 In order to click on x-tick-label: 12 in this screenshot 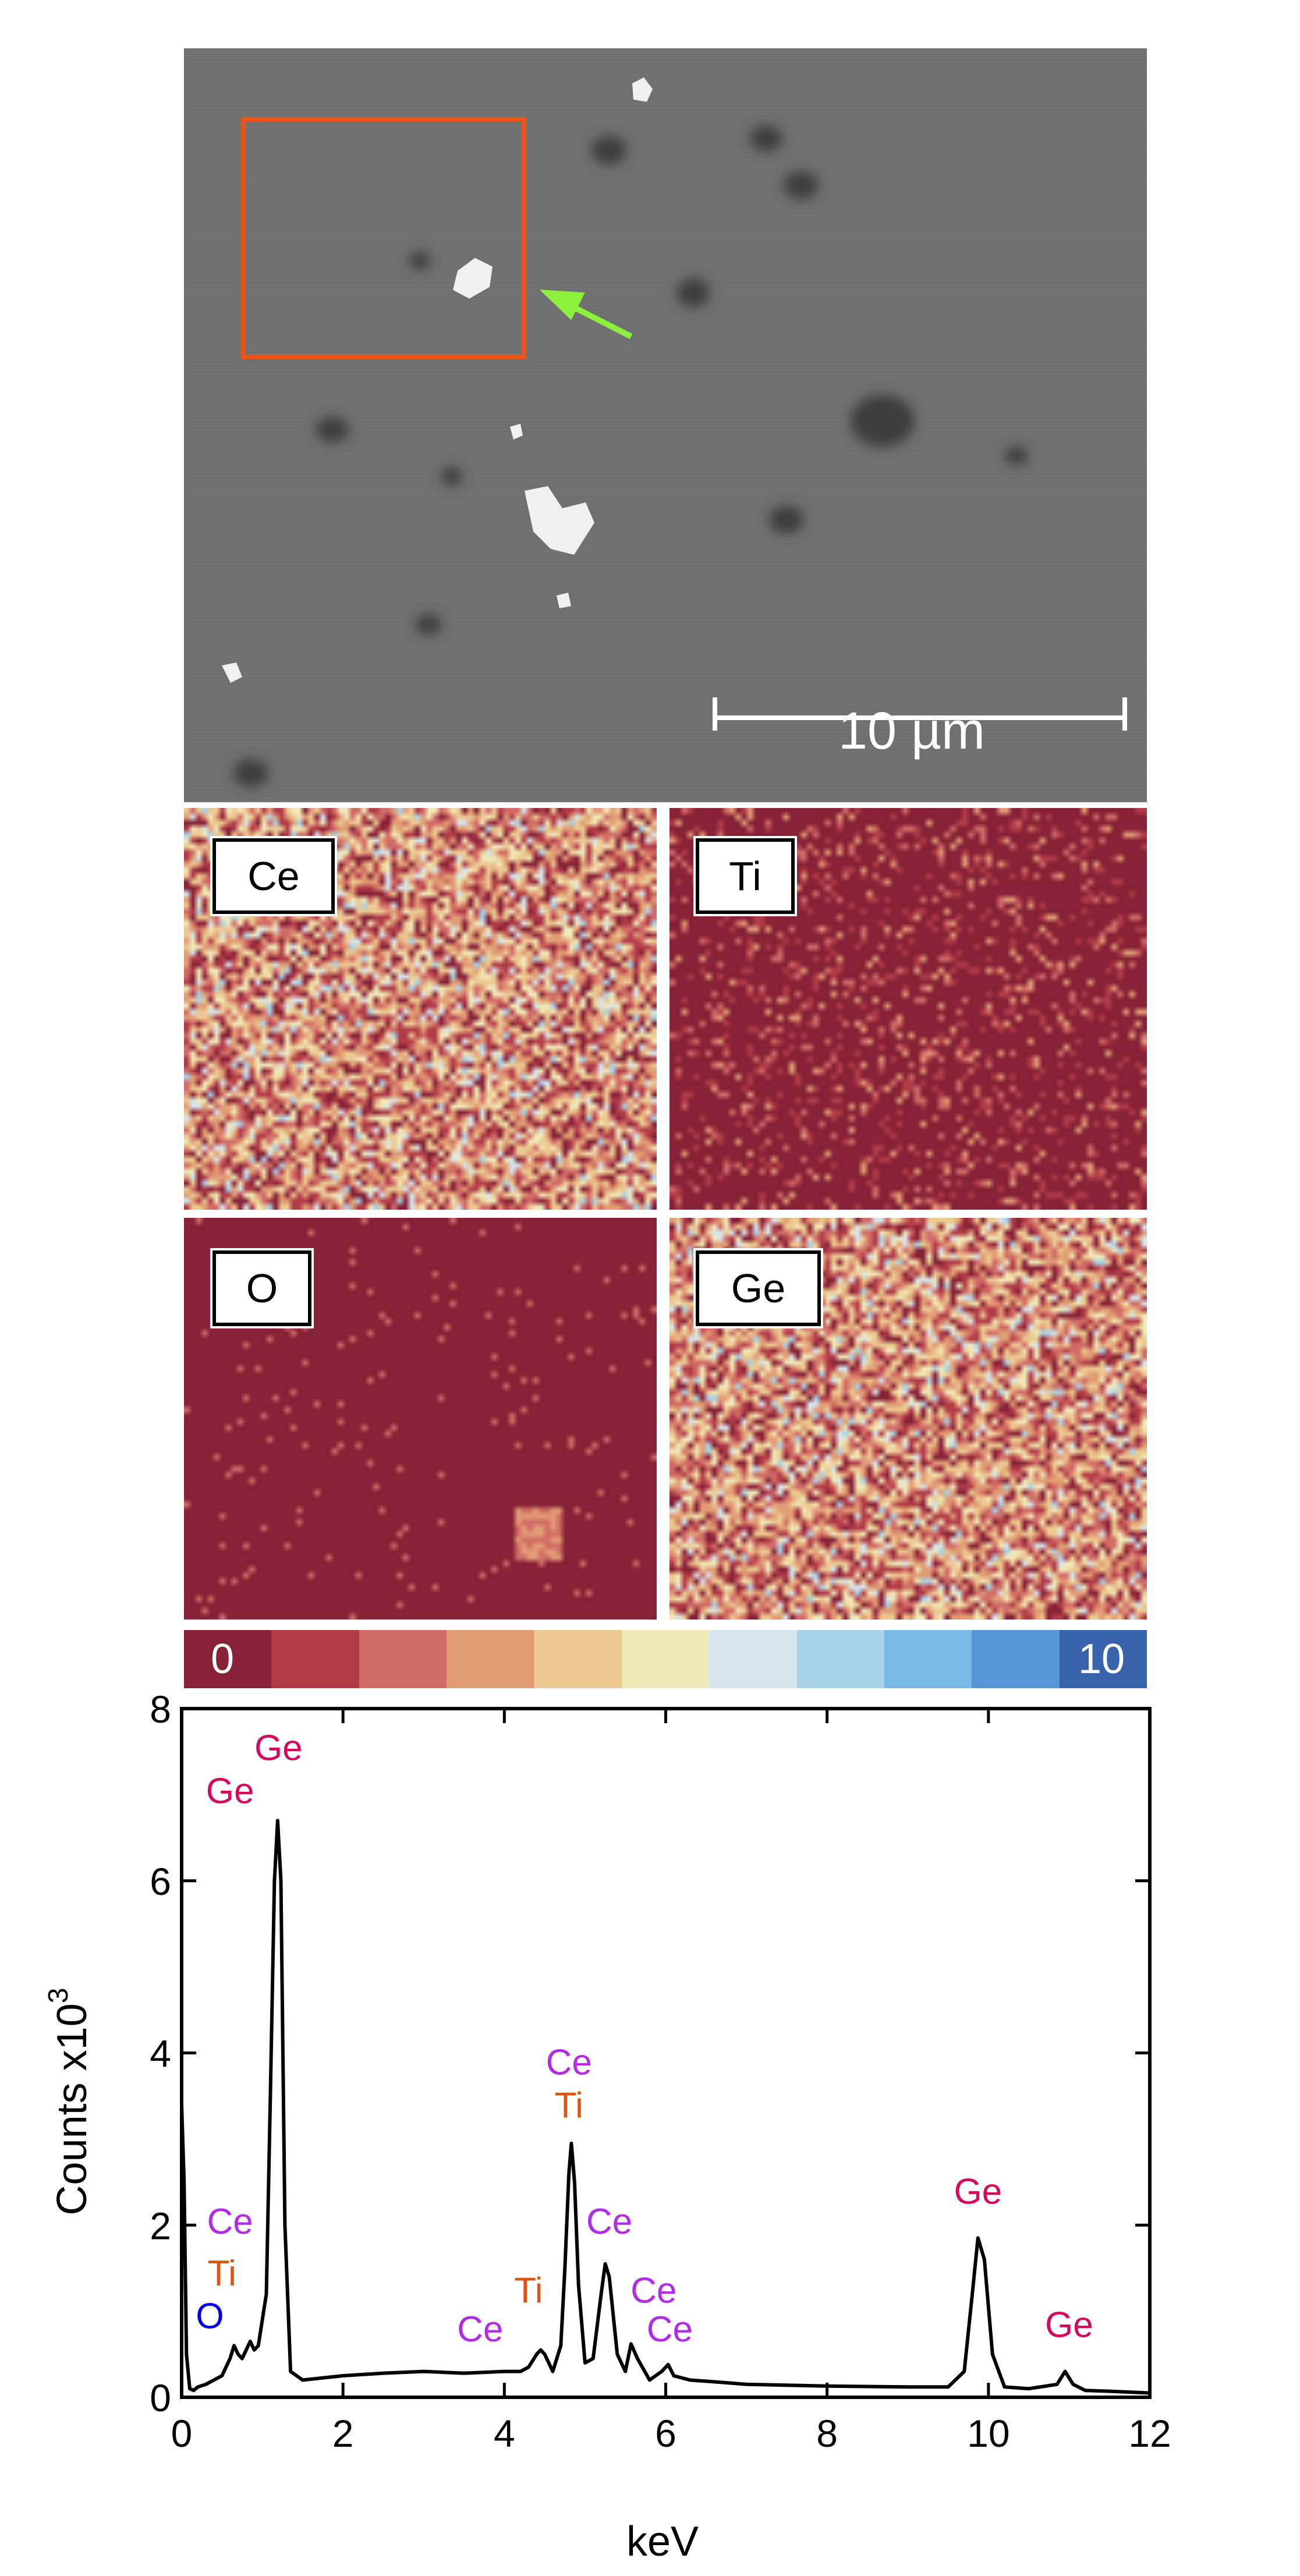, I will do `click(1149, 2433)`.